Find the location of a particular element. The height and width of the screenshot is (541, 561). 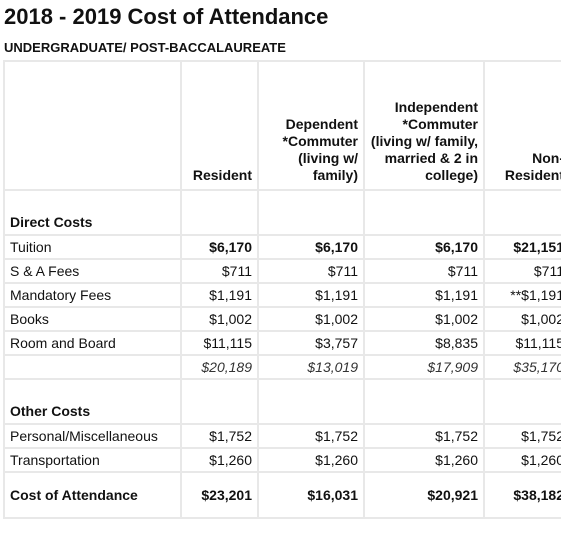

header-blank is located at coordinates (92, 125).